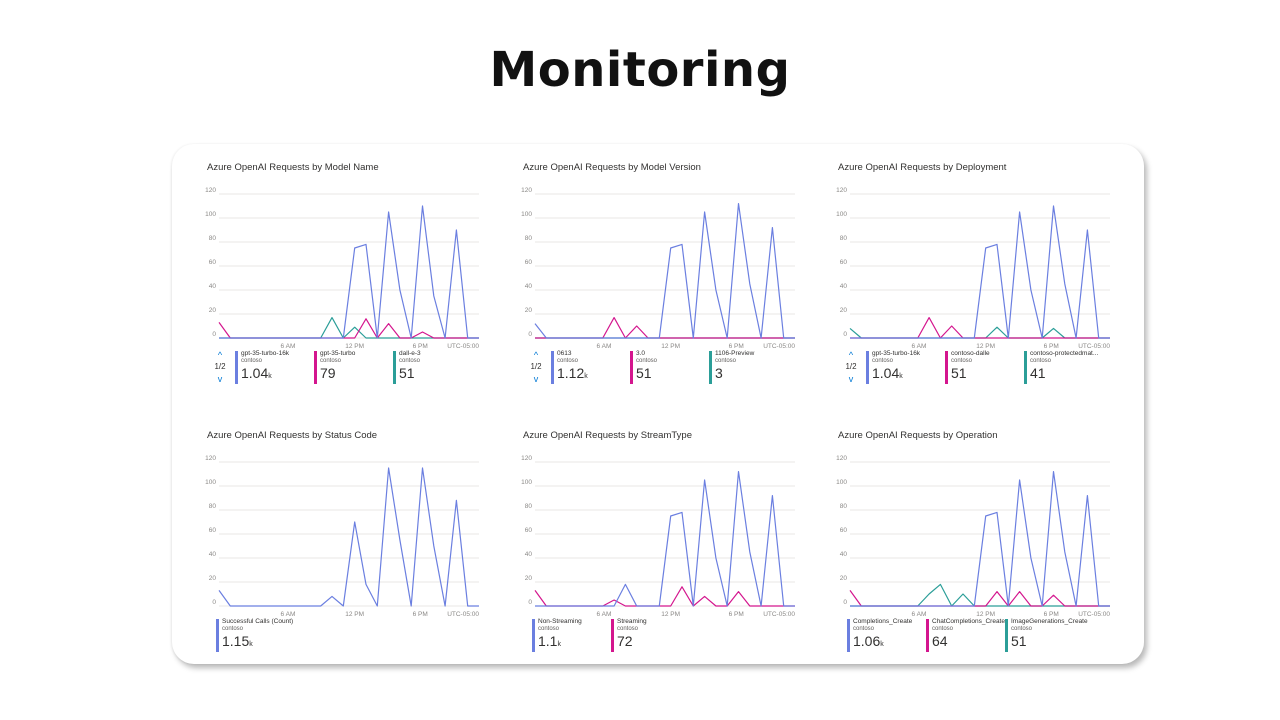 The image size is (1280, 720). I want to click on legend-pager: ^ 1/2 v, so click(536, 368).